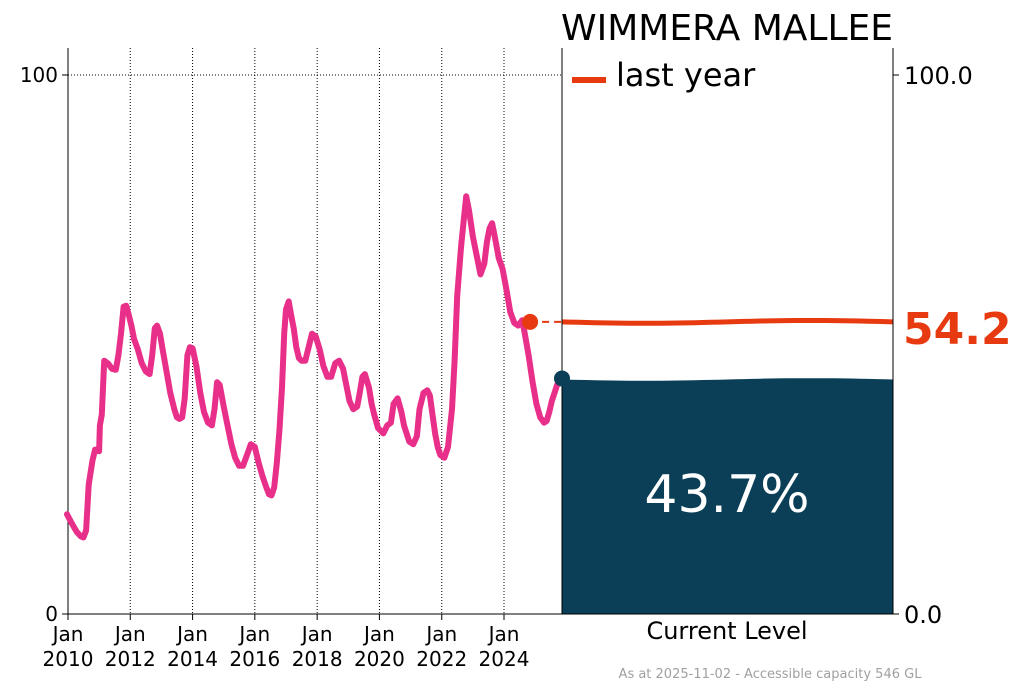 This screenshot has width=1024, height=691. I want to click on x-tick-year-2: 2014, so click(192, 659).